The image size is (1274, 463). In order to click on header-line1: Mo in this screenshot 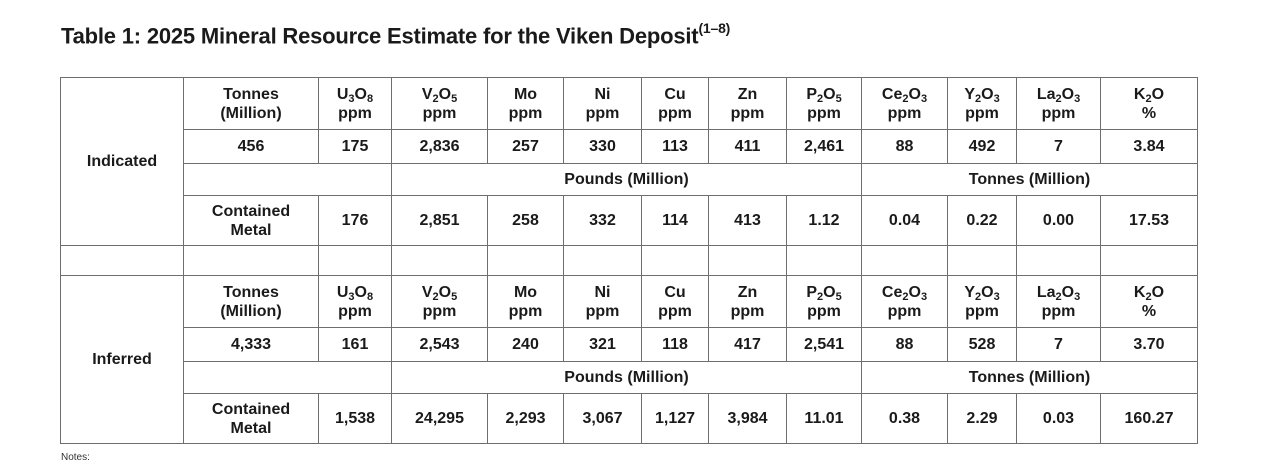, I will do `click(525, 94)`.